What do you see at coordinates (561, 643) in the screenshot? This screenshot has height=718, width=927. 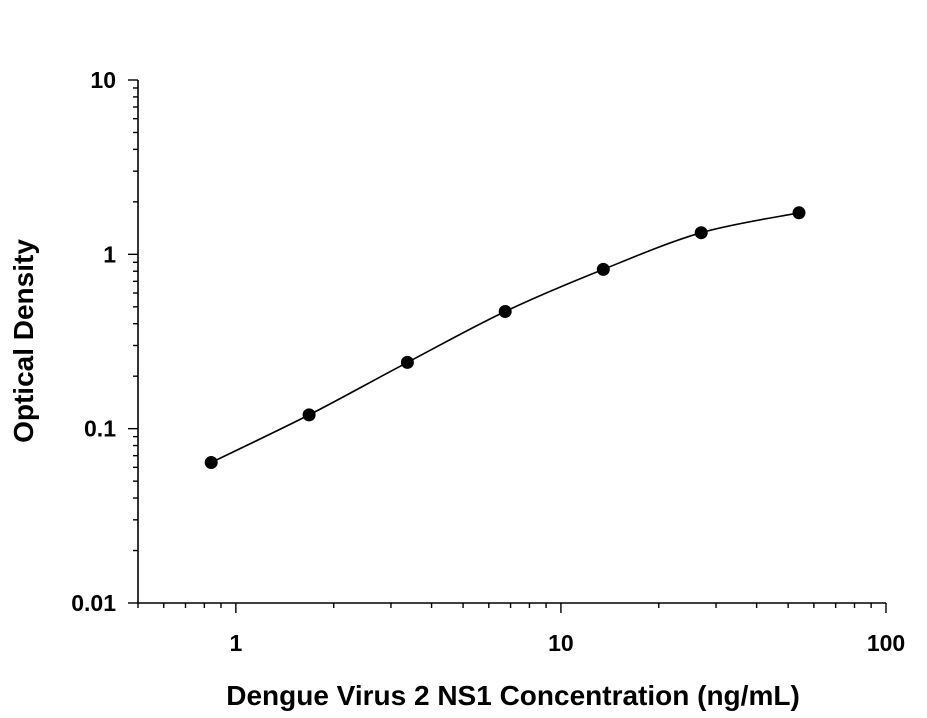 I see `x-tick-label: 10` at bounding box center [561, 643].